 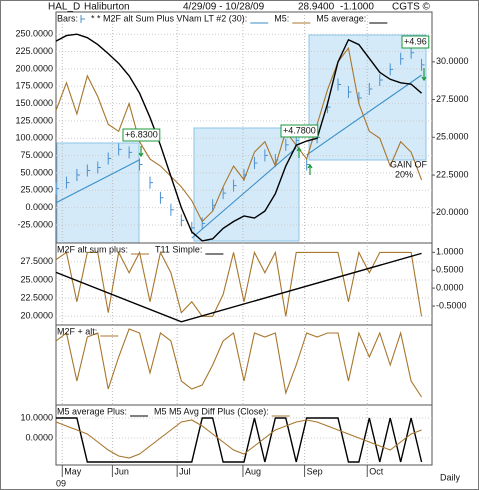 What do you see at coordinates (34, 68) in the screenshot?
I see `y-tick-label: 200.0000` at bounding box center [34, 68].